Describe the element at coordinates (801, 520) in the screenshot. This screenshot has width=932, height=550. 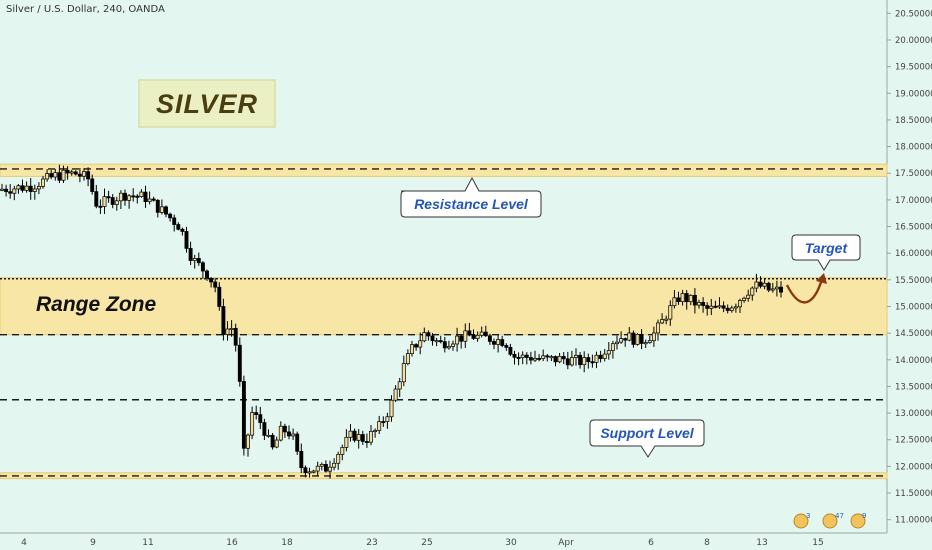
I see `badge-icon-1: 3` at that location.